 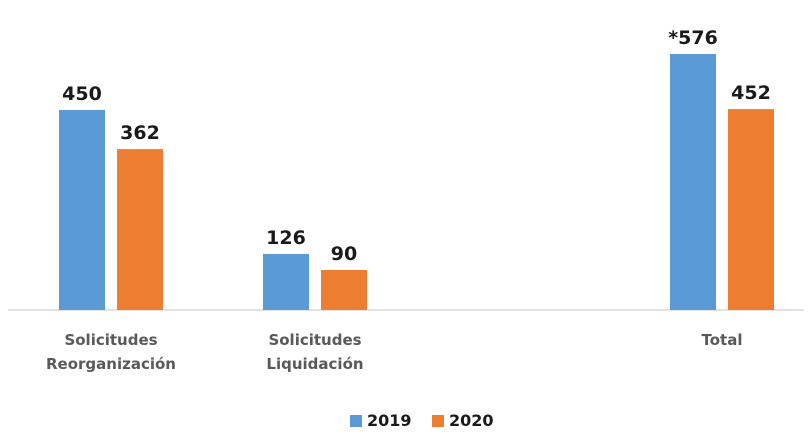 I want to click on data-label-2020-cat-0: 362, so click(x=140, y=133).